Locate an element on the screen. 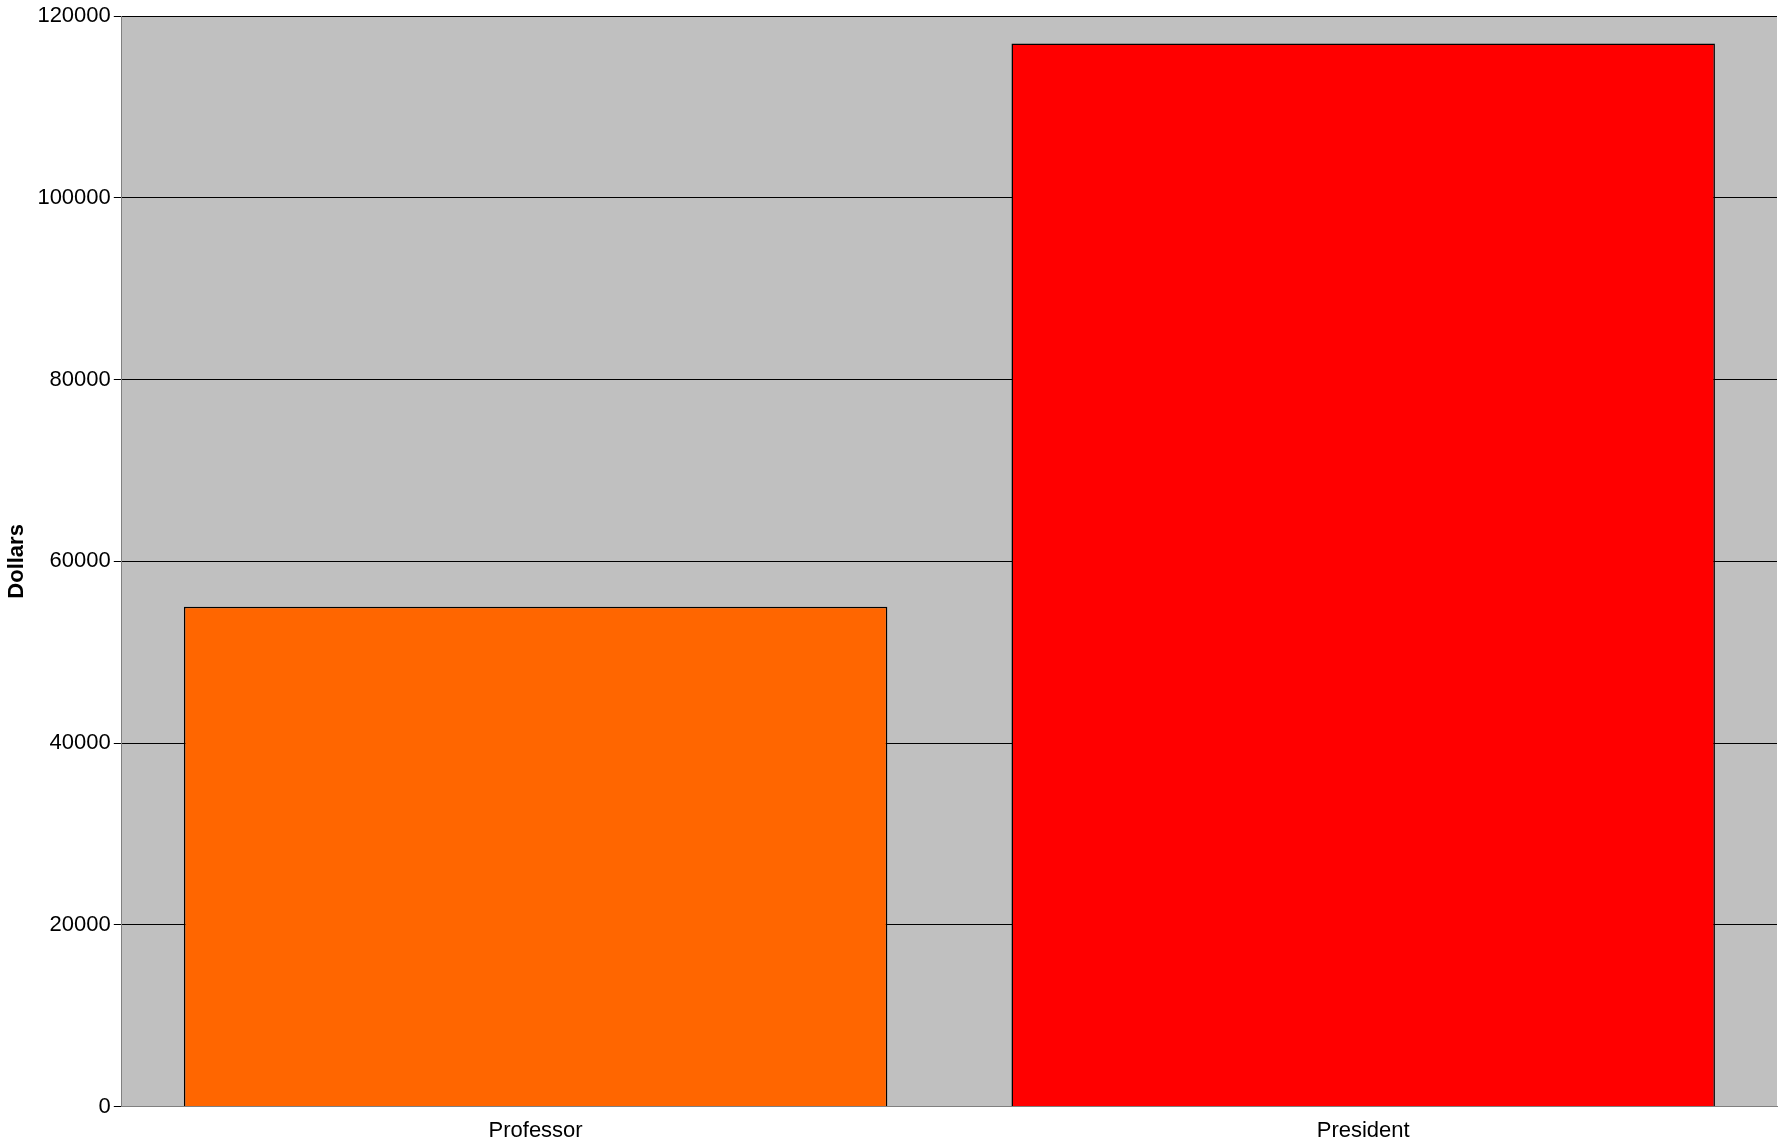 This screenshot has width=1787, height=1147. y-tick-label: 100000 is located at coordinates (74, 196).